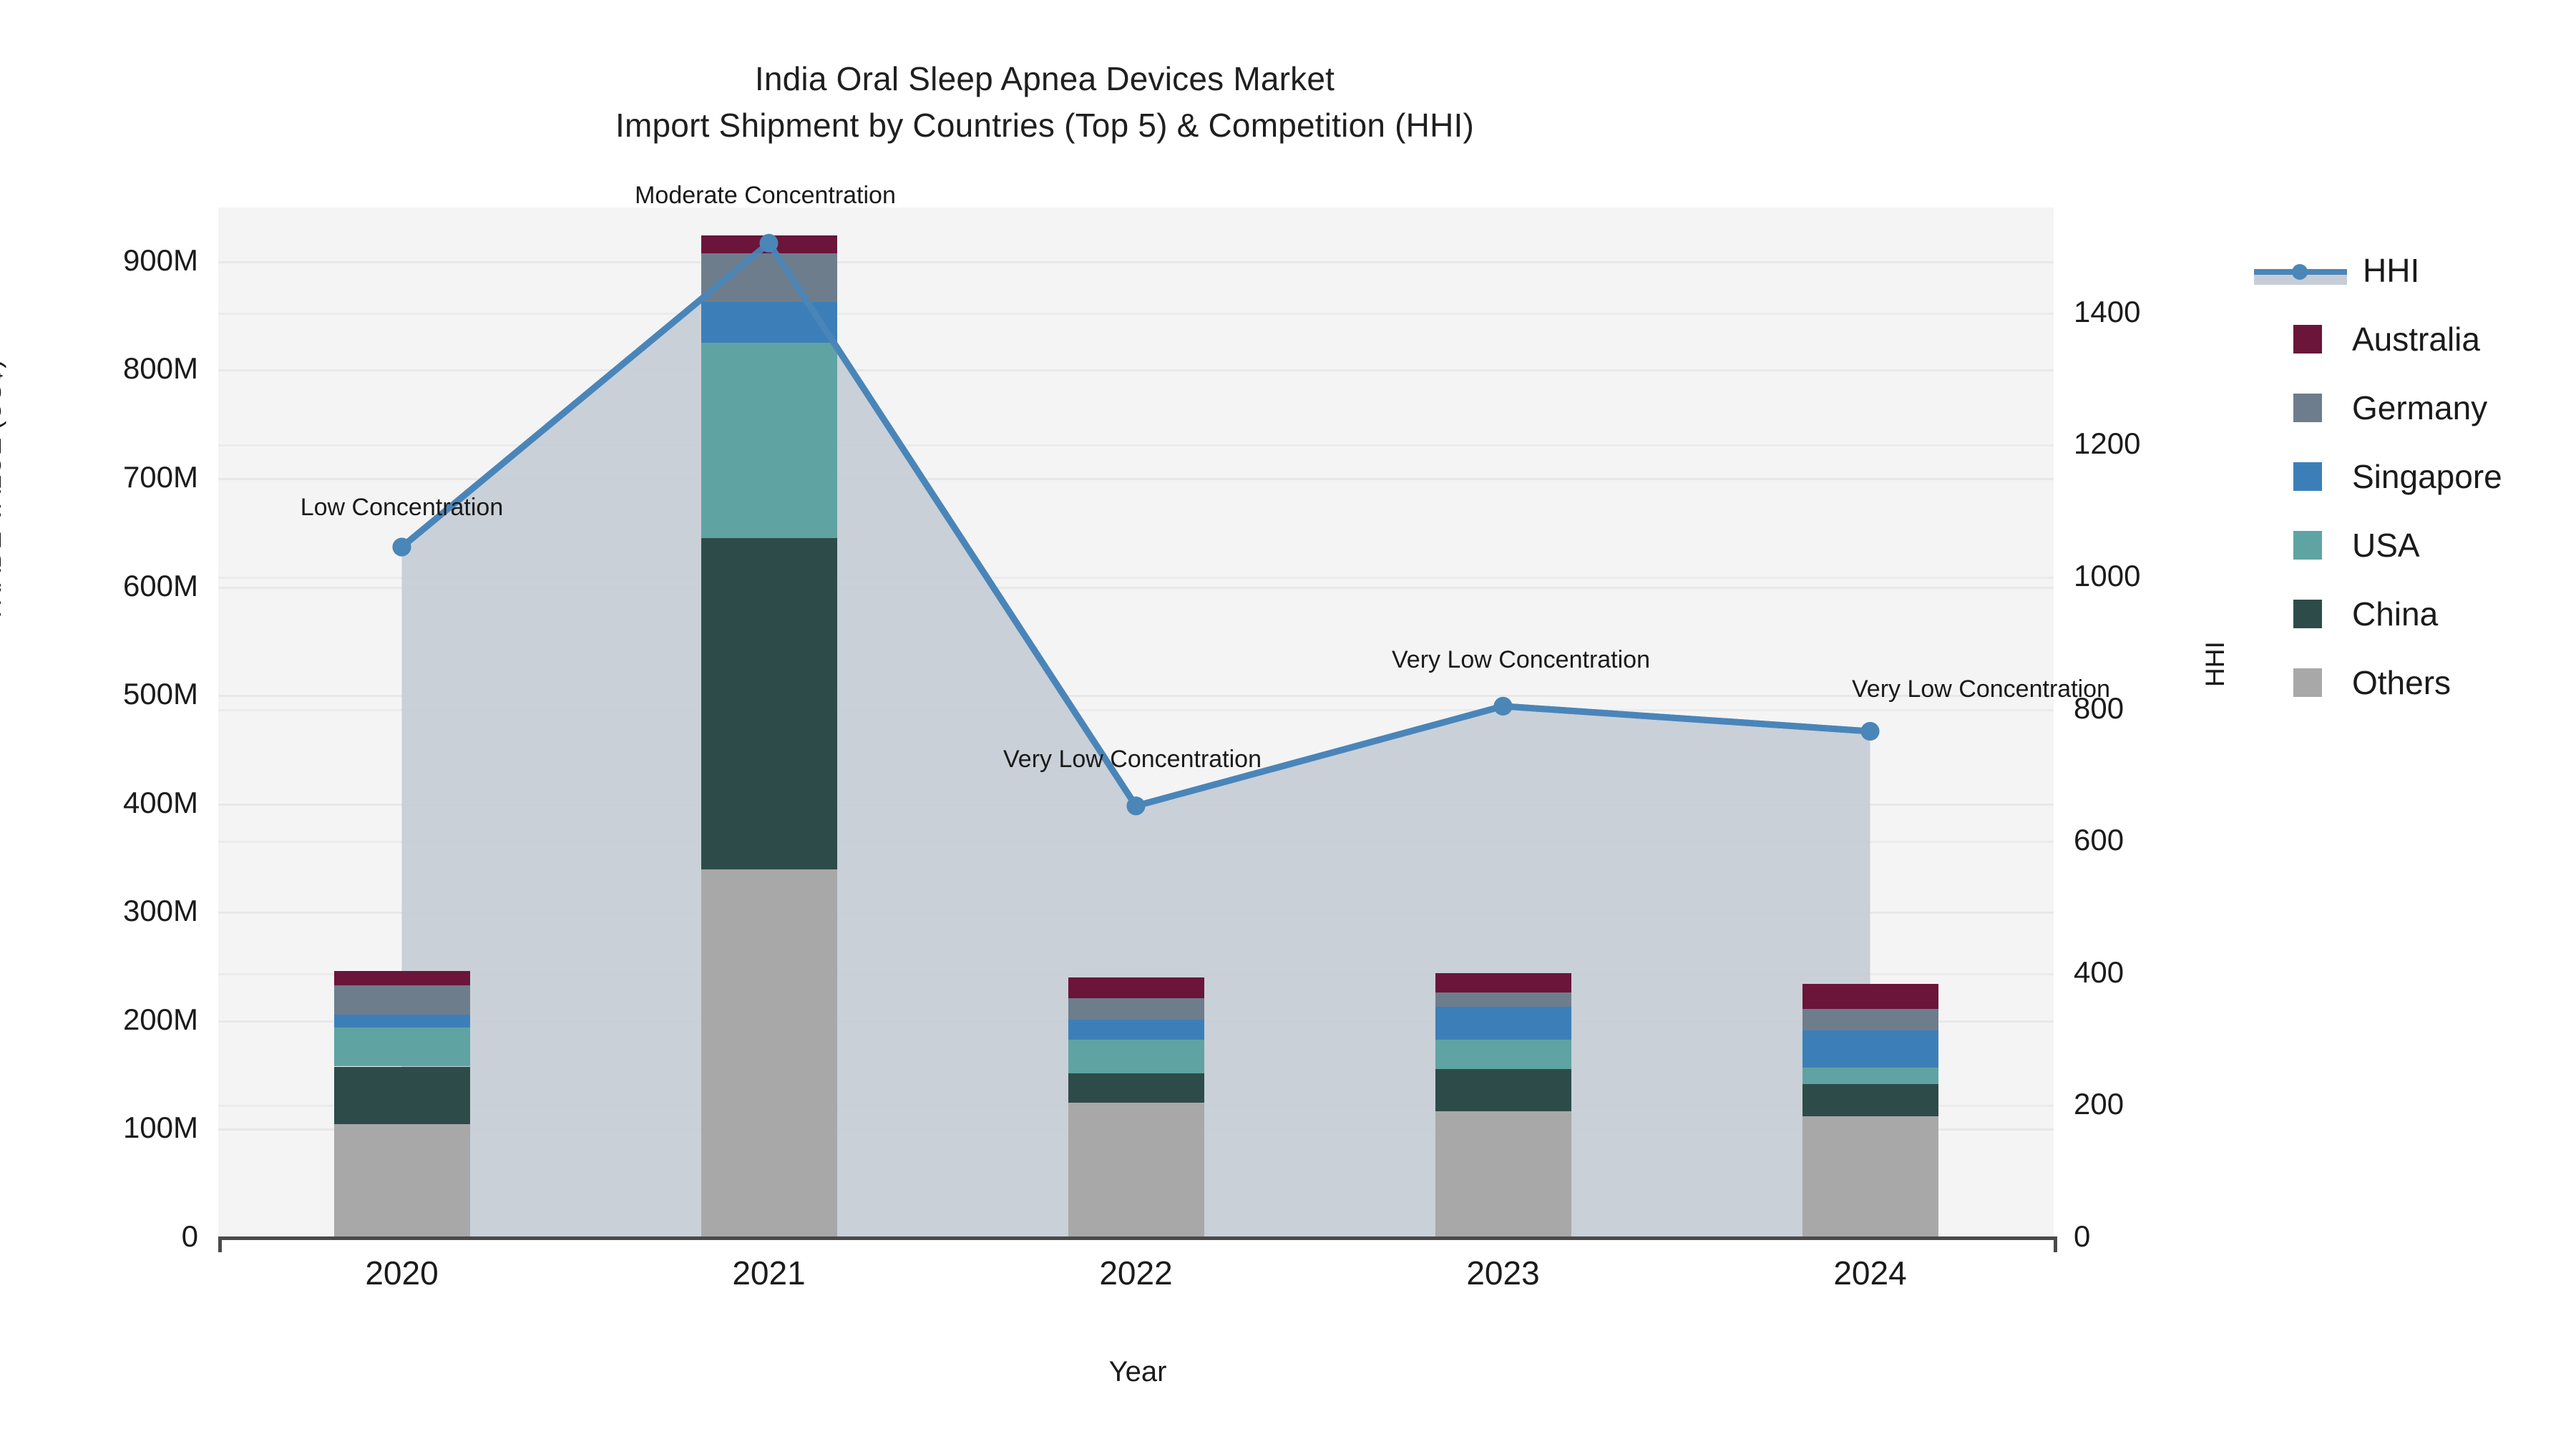 Image resolution: width=2576 pixels, height=1449 pixels. I want to click on bar-segment-australia-2023, so click(1503, 983).